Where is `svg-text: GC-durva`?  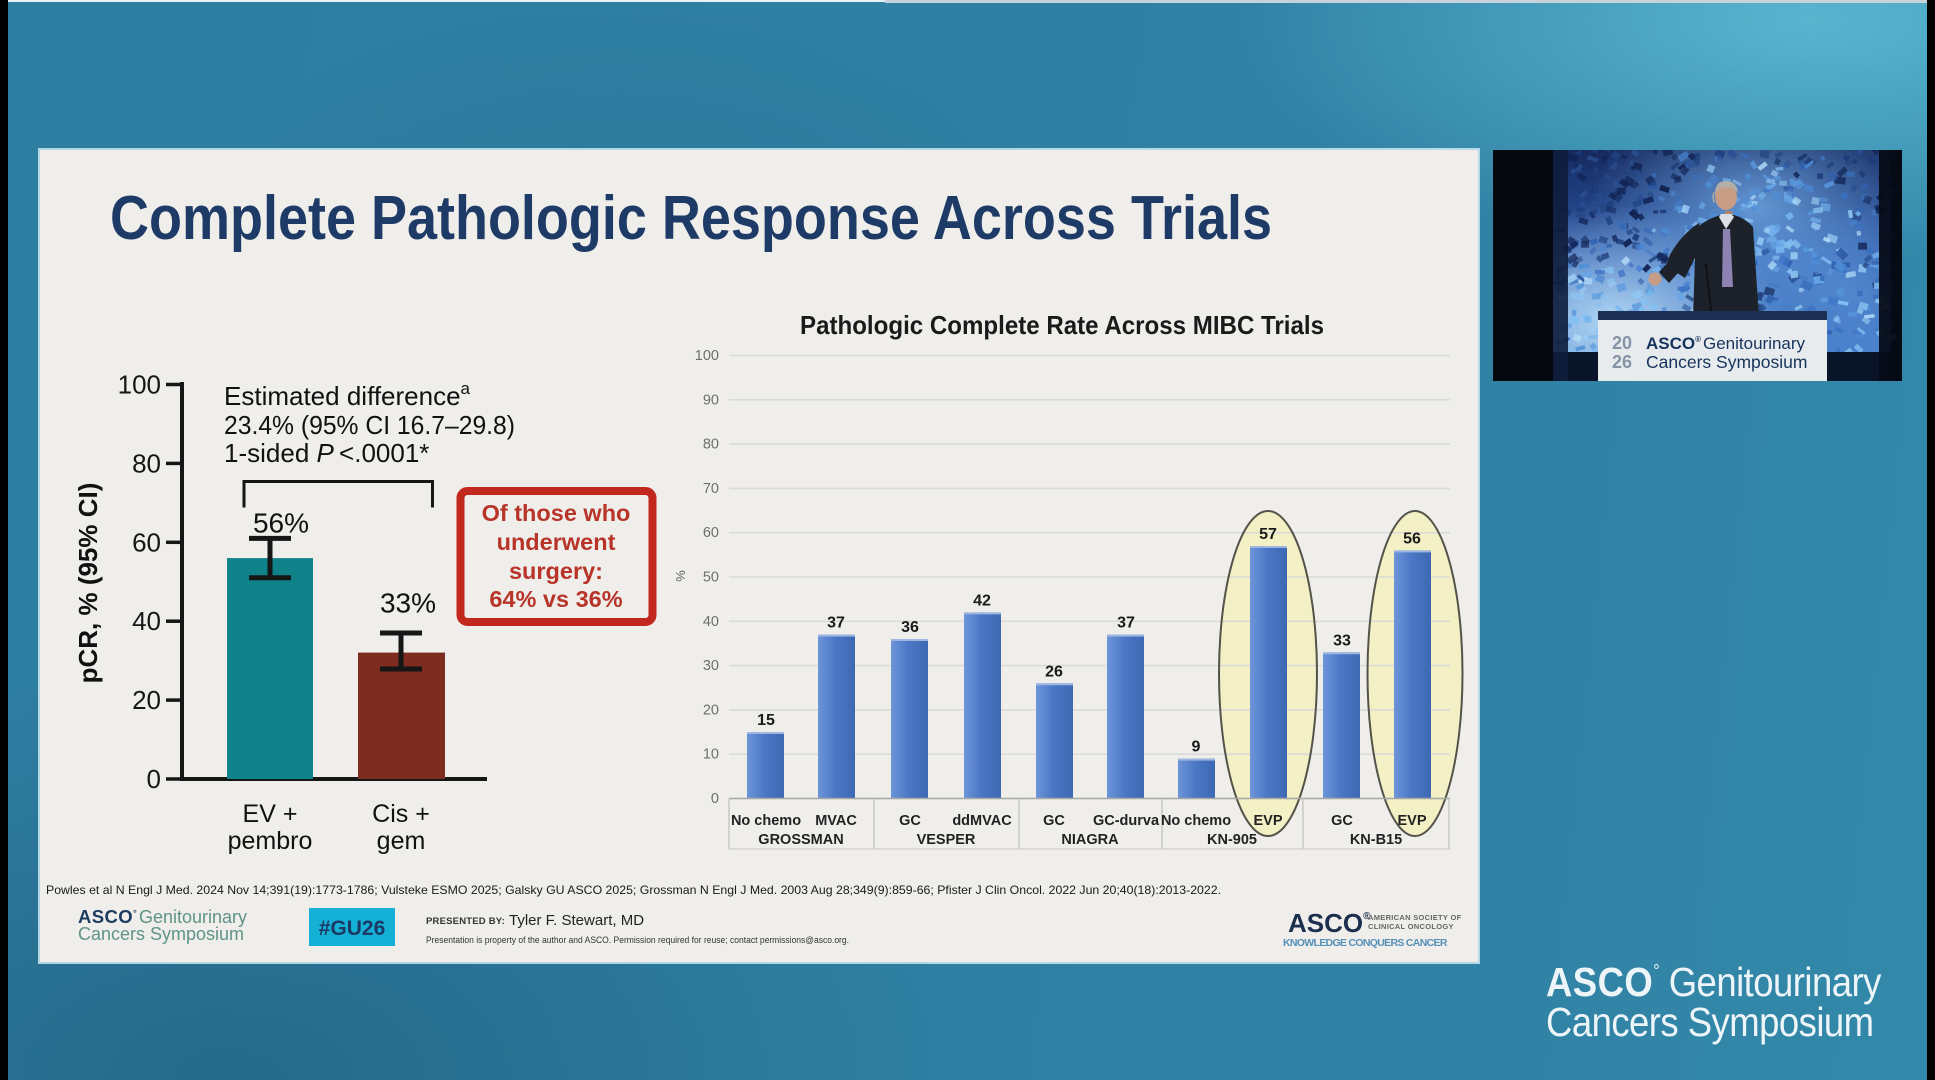
svg-text: GC-durva is located at coordinates (1126, 821).